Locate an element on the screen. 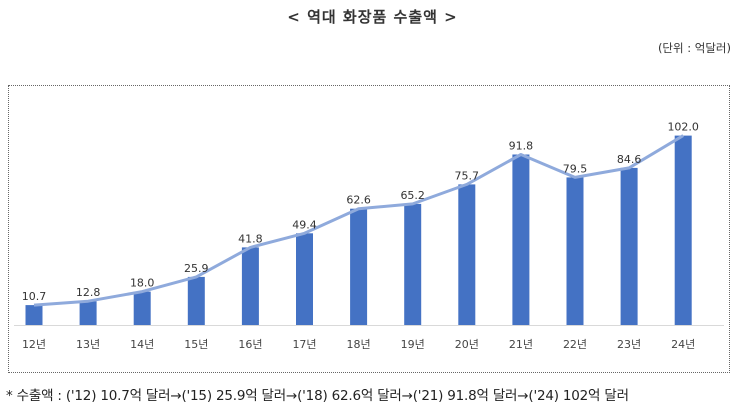  data-label: 84.6 is located at coordinates (629, 159).